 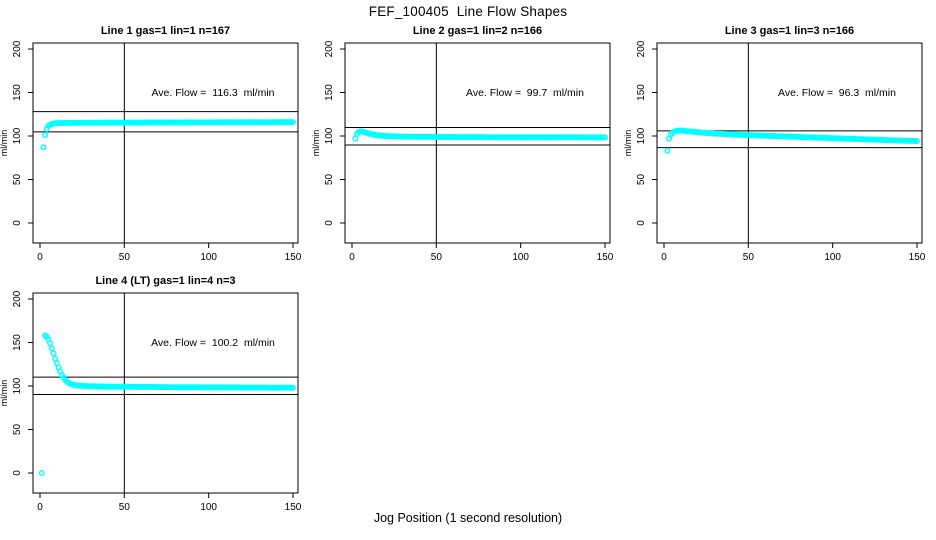 What do you see at coordinates (212, 93) in the screenshot?
I see `average-flow-annotation: Ave. Flow = 116.3 ml/min` at bounding box center [212, 93].